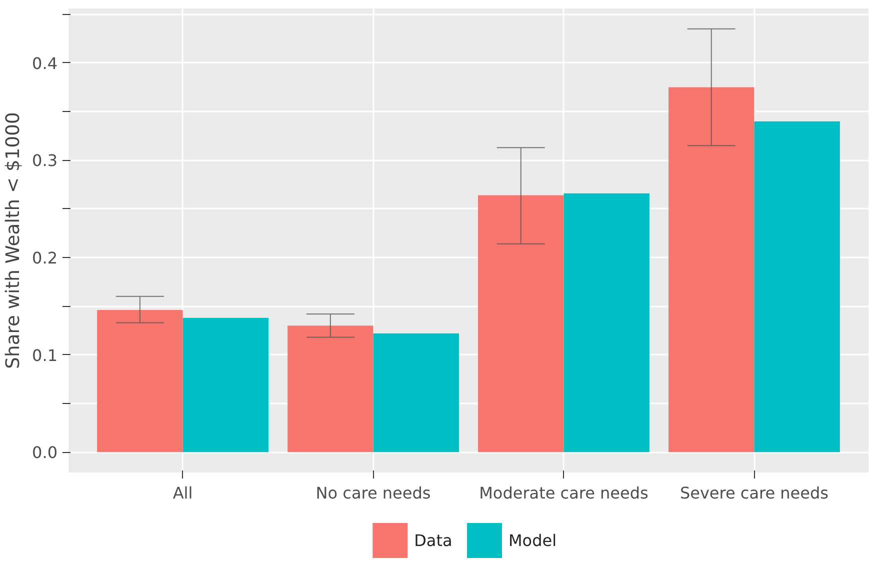 This screenshot has height=578, width=883. What do you see at coordinates (13, 240) in the screenshot?
I see `y-axis-title: Share with Wealth < $1000` at bounding box center [13, 240].